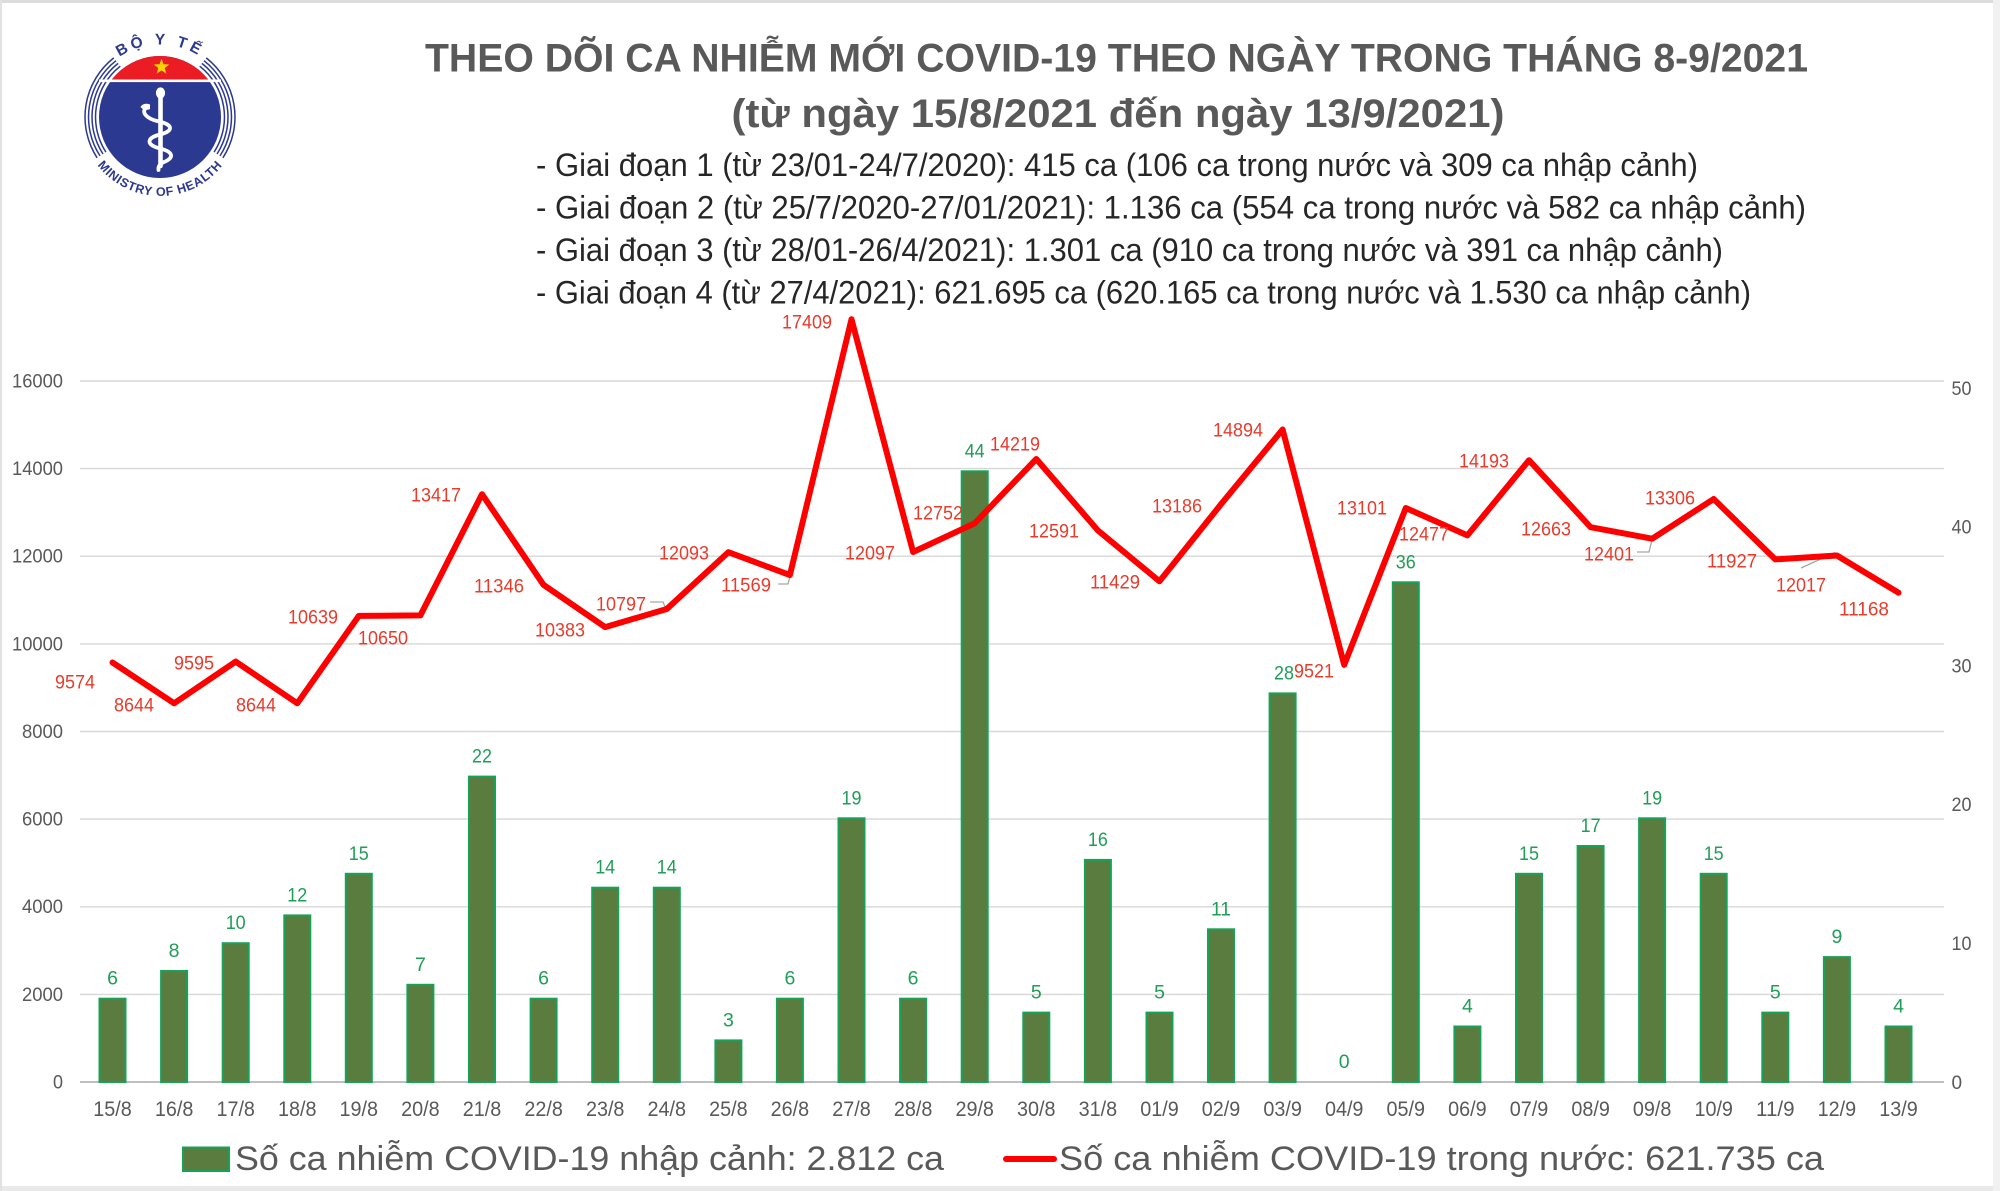 Image resolution: width=2000 pixels, height=1191 pixels. I want to click on svg-text: 9574, so click(75, 683).